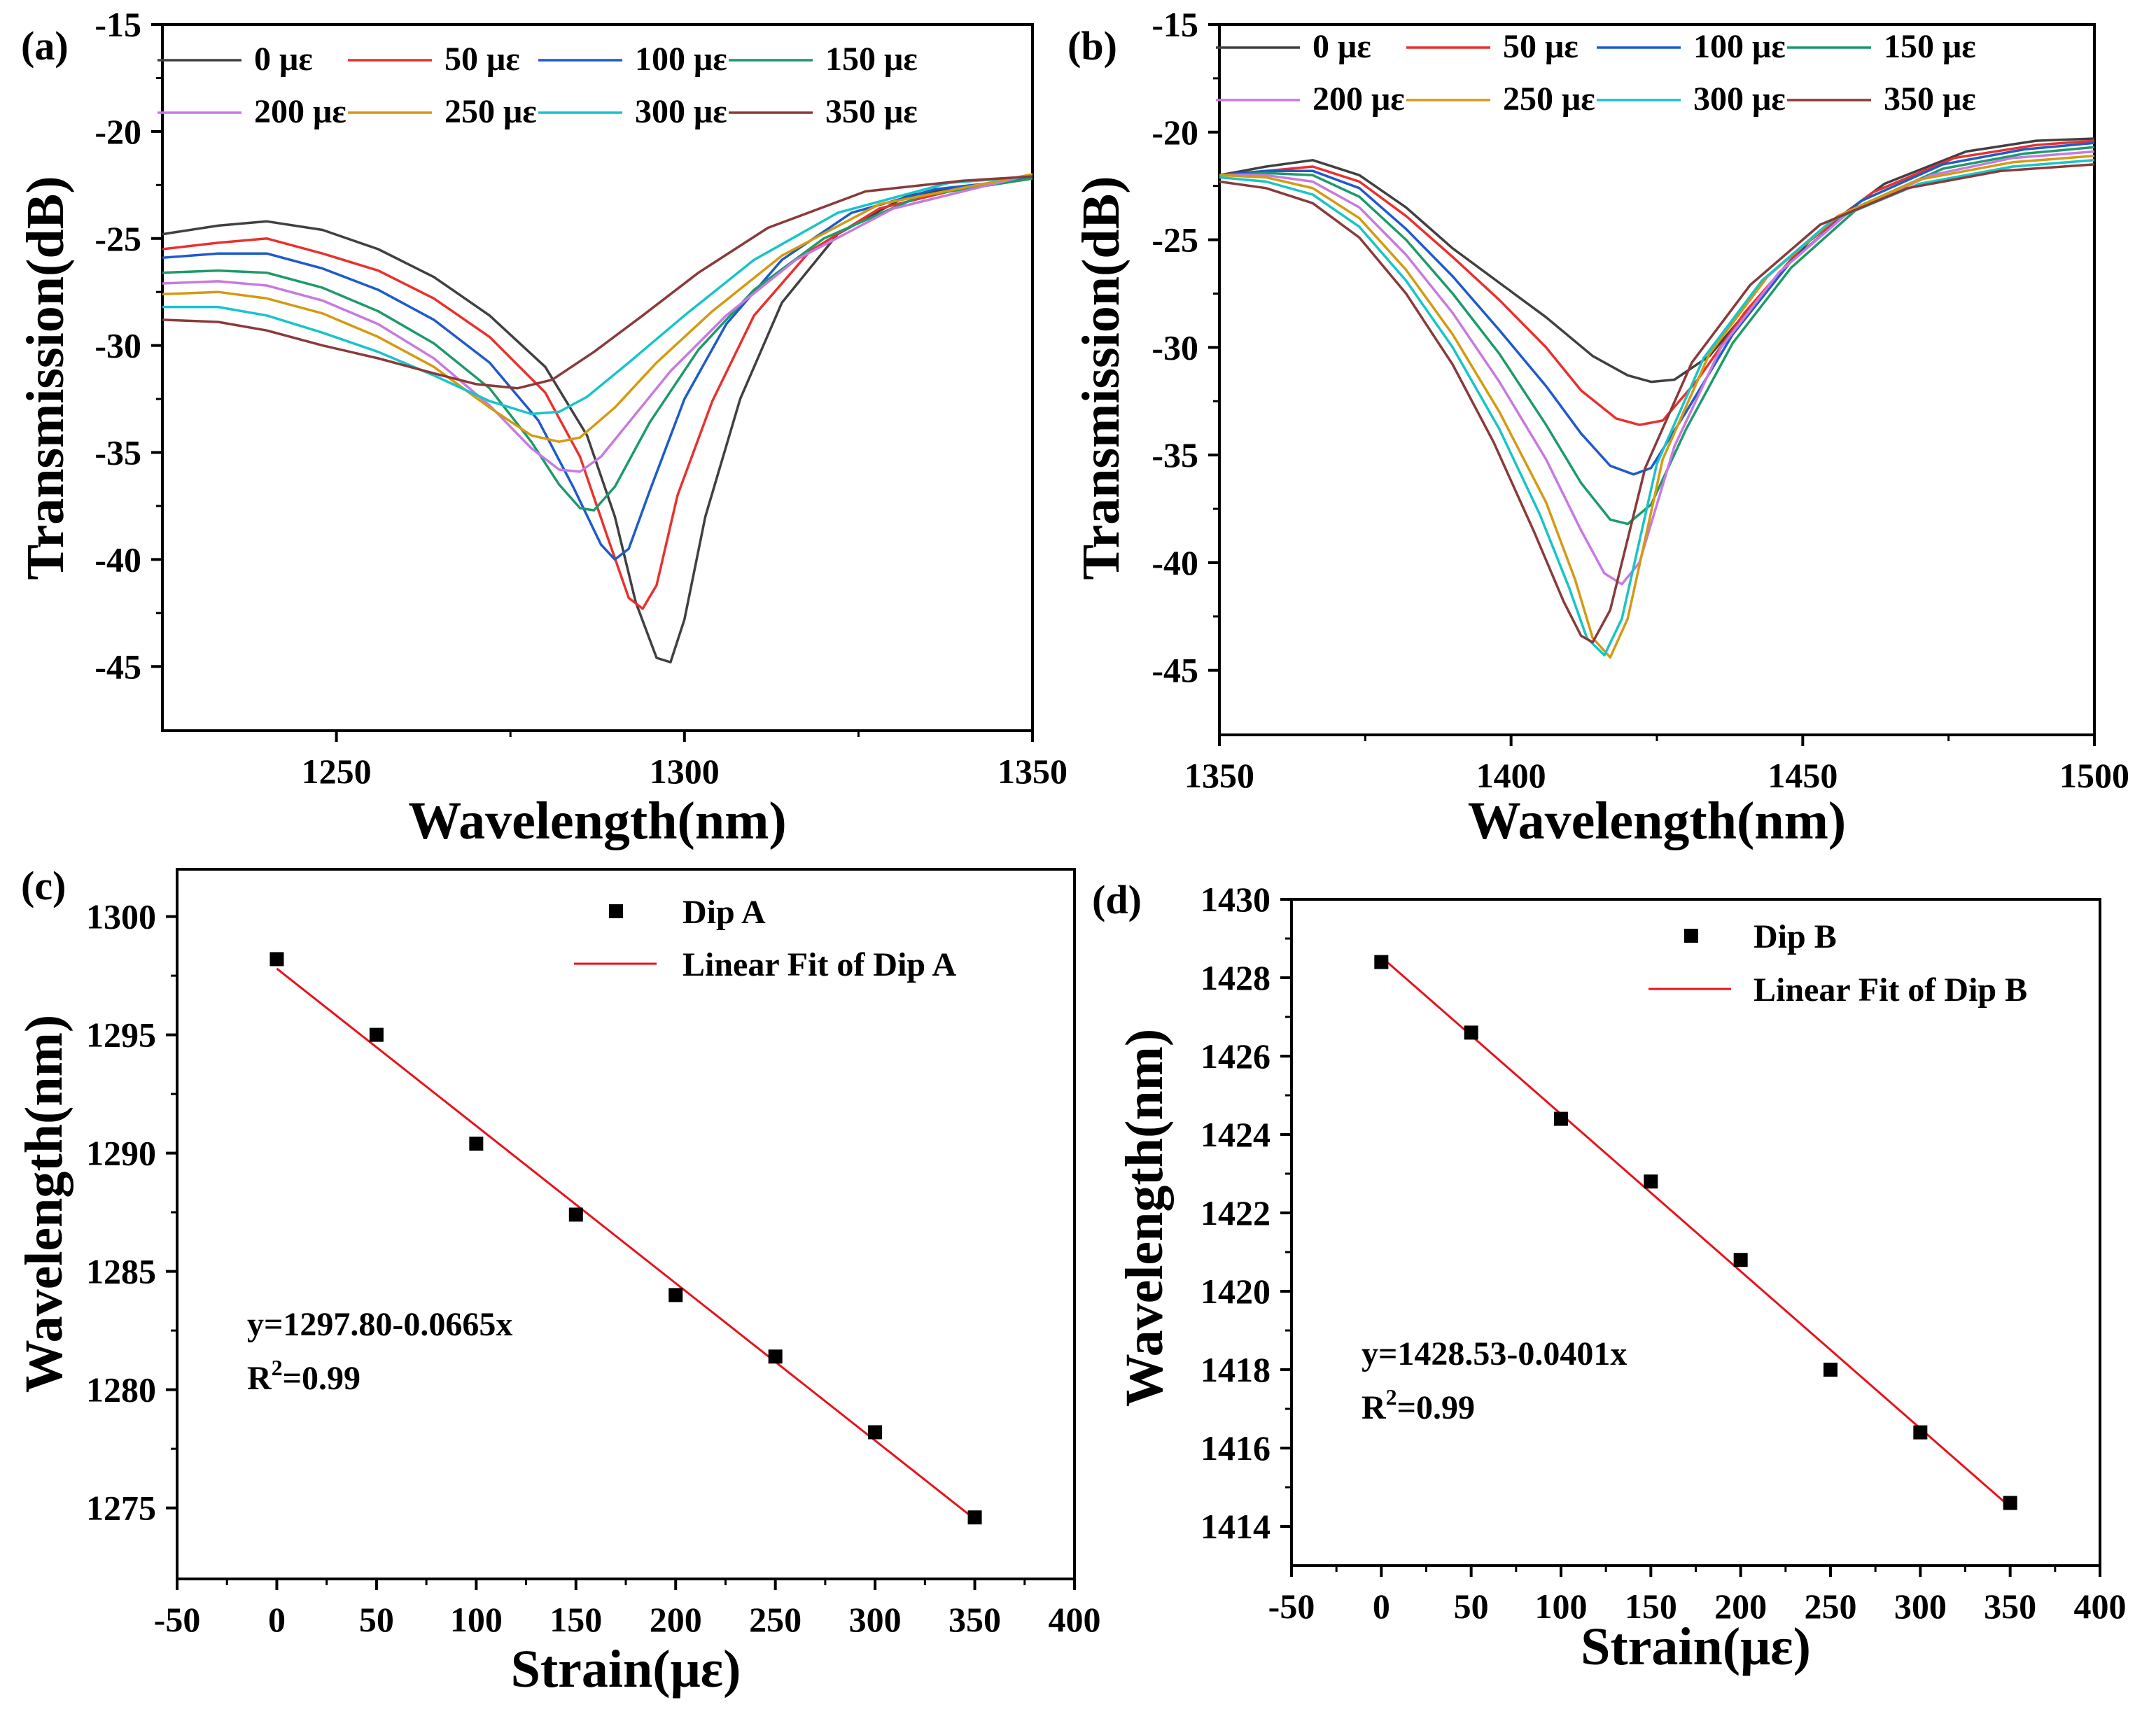  What do you see at coordinates (724, 912) in the screenshot?
I see `legend-label-points: Dip A` at bounding box center [724, 912].